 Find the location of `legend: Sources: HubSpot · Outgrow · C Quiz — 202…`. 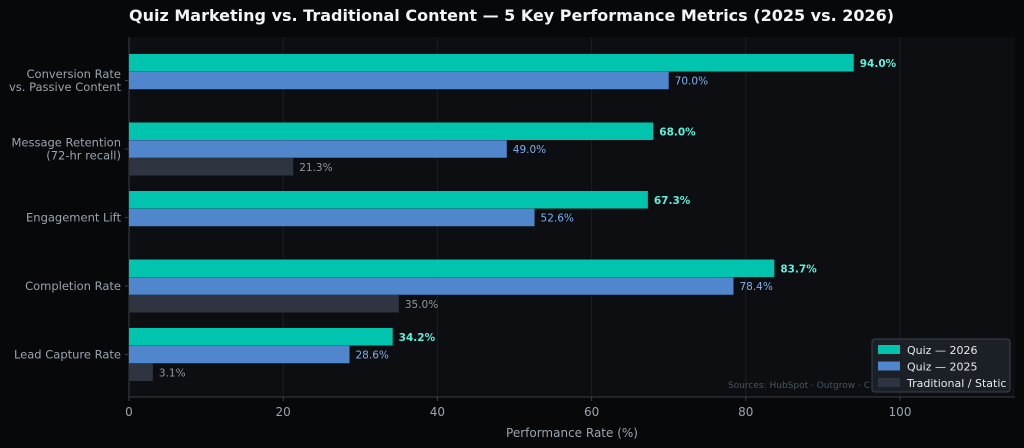

legend: Sources: HubSpot · Outgrow · C Quiz — 202… is located at coordinates (869, 365).